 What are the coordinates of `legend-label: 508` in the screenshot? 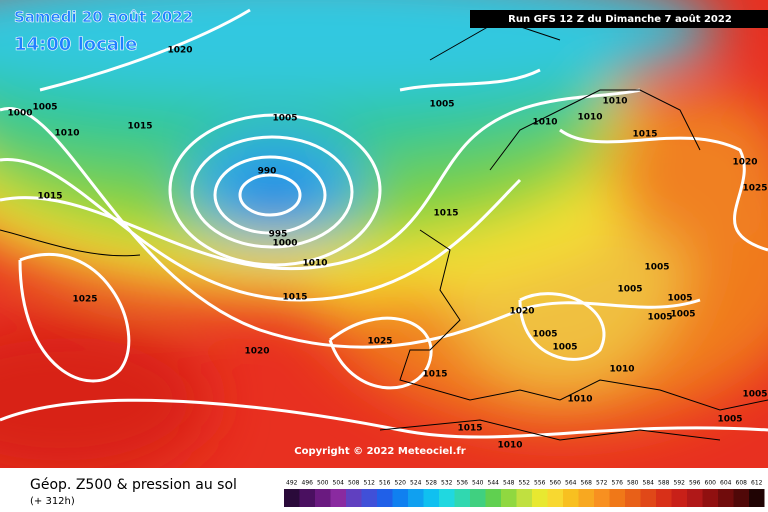 It's located at (354, 483).